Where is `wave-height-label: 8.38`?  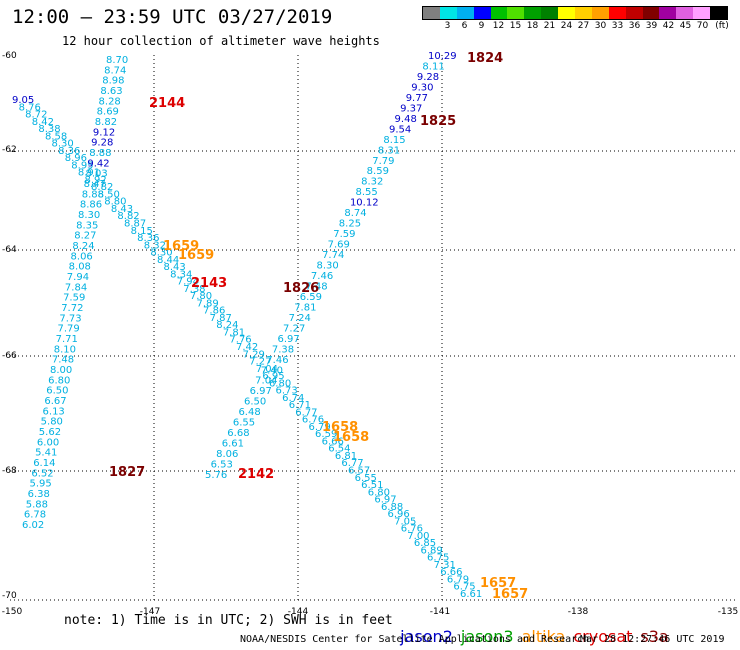 wave-height-label: 8.38 is located at coordinates (49, 129).